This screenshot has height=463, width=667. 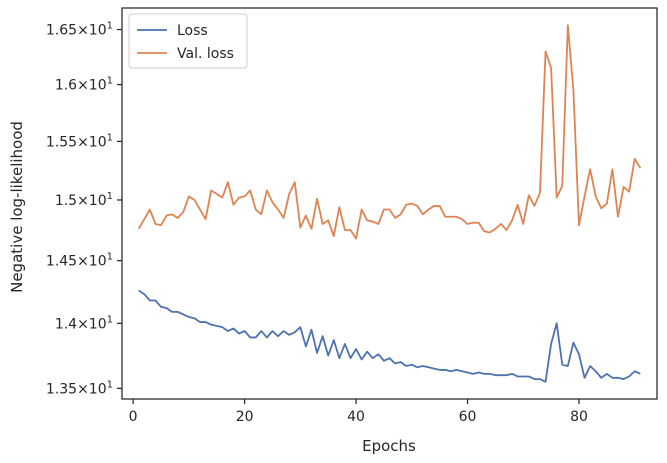 I want to click on x-tick-label: 20, so click(x=245, y=417).